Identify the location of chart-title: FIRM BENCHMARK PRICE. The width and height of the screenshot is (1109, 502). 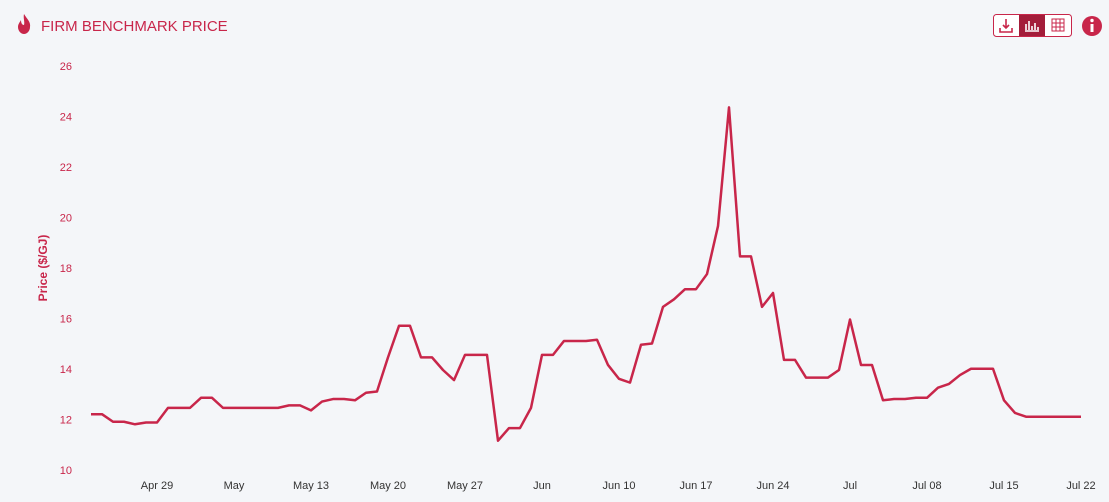
(134, 26).